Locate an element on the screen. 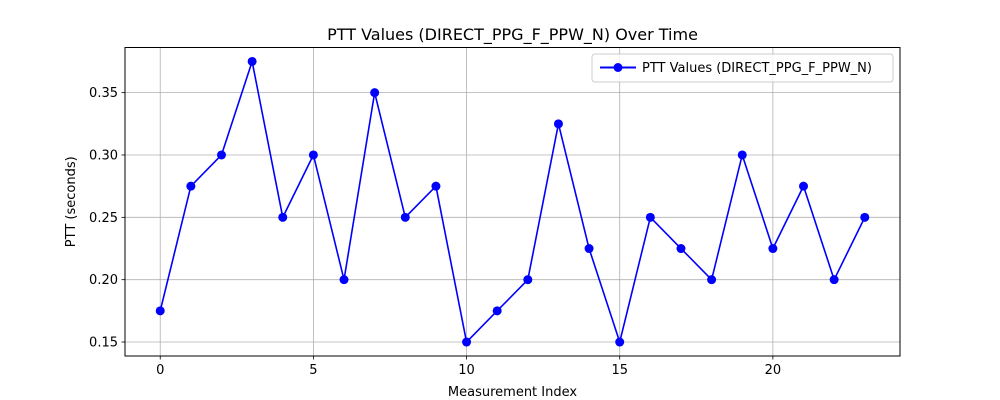 The image size is (1000, 400). x-tick-label: 10 is located at coordinates (466, 370).